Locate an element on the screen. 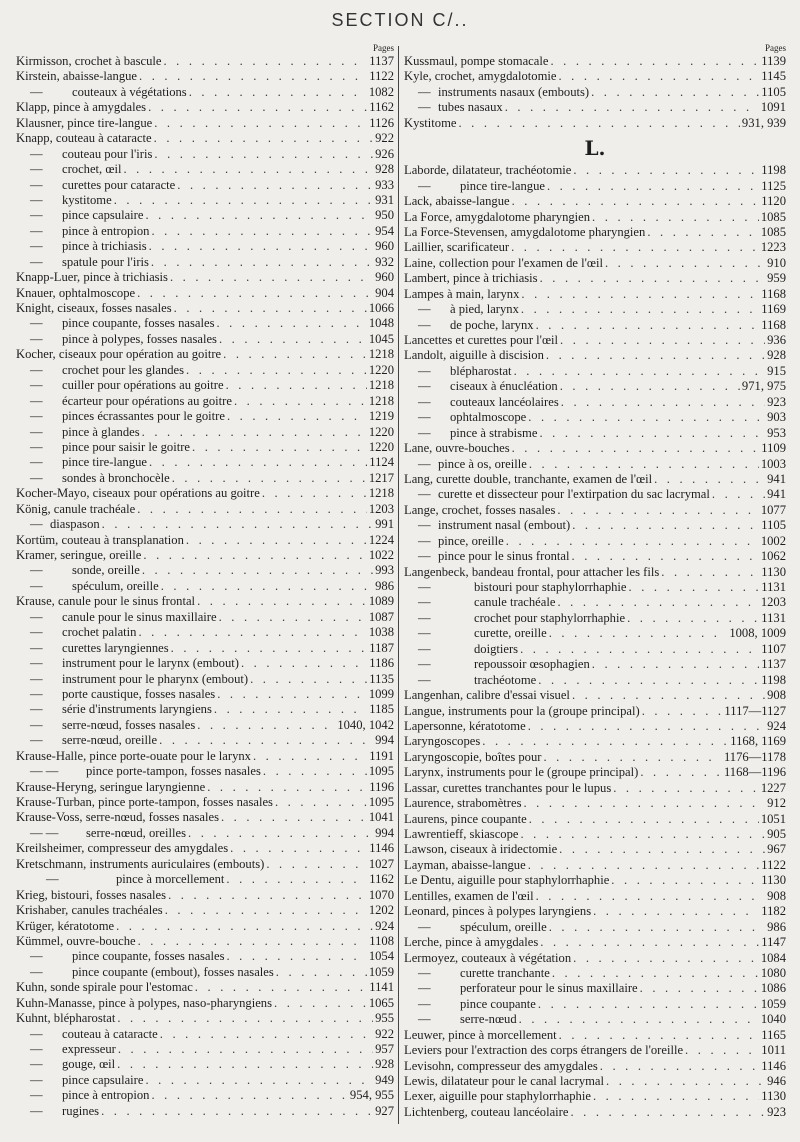 This screenshot has height=1142, width=800. entry-text: pince pour le sinus frontal is located at coordinates (504, 556).